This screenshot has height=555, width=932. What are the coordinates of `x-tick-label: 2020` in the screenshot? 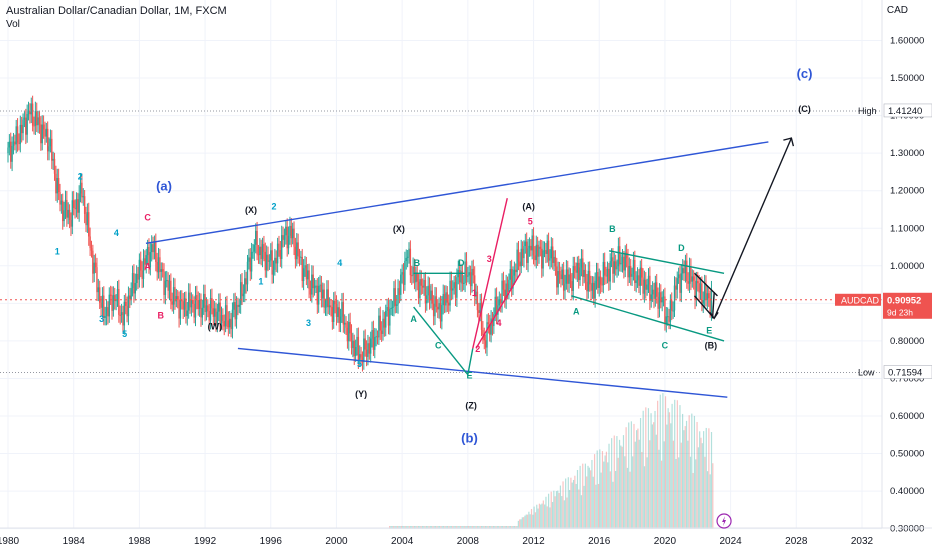 It's located at (665, 541).